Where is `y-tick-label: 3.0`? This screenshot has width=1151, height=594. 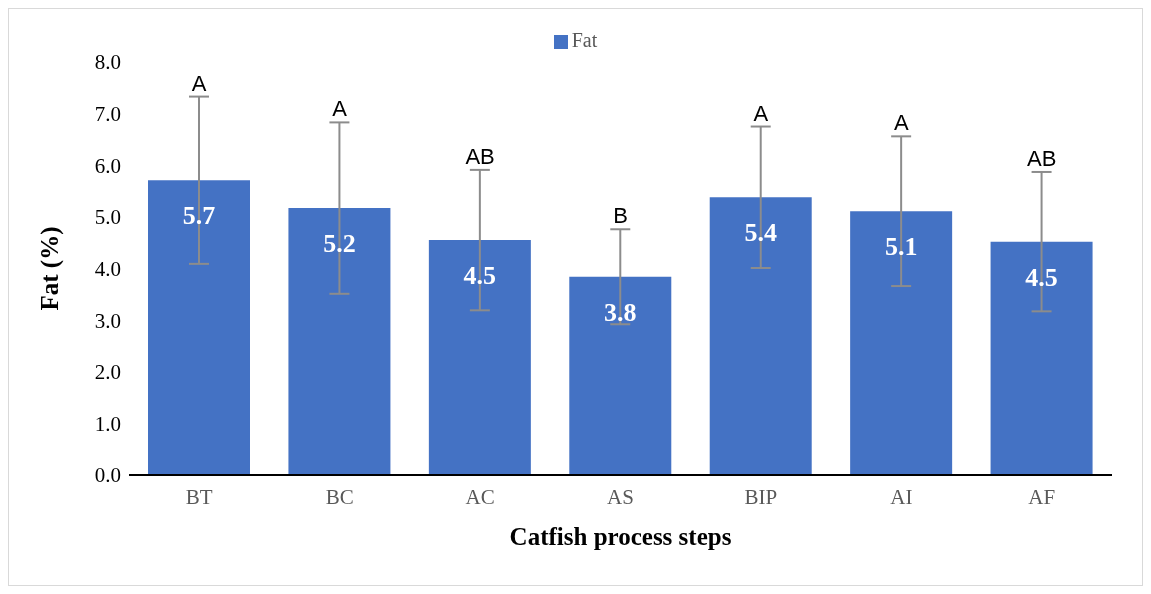
y-tick-label: 3.0 is located at coordinates (107, 320).